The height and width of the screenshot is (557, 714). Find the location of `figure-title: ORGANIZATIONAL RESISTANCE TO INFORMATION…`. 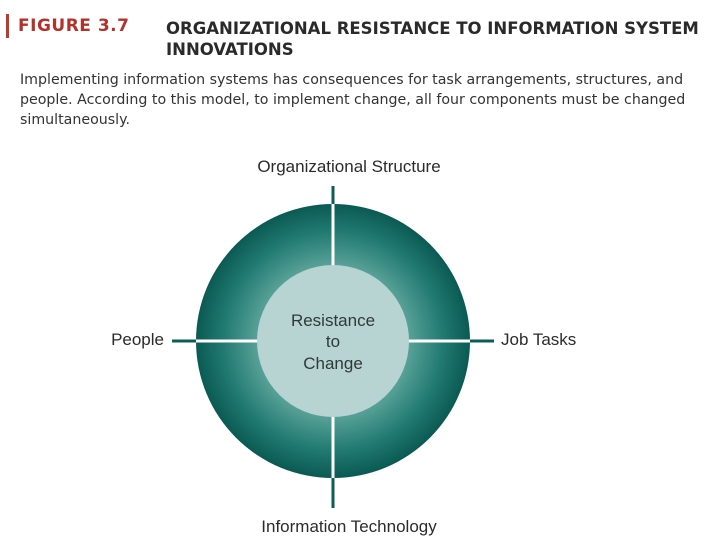

figure-title: ORGANIZATIONAL RESISTANCE TO INFORMATION… is located at coordinates (432, 39).